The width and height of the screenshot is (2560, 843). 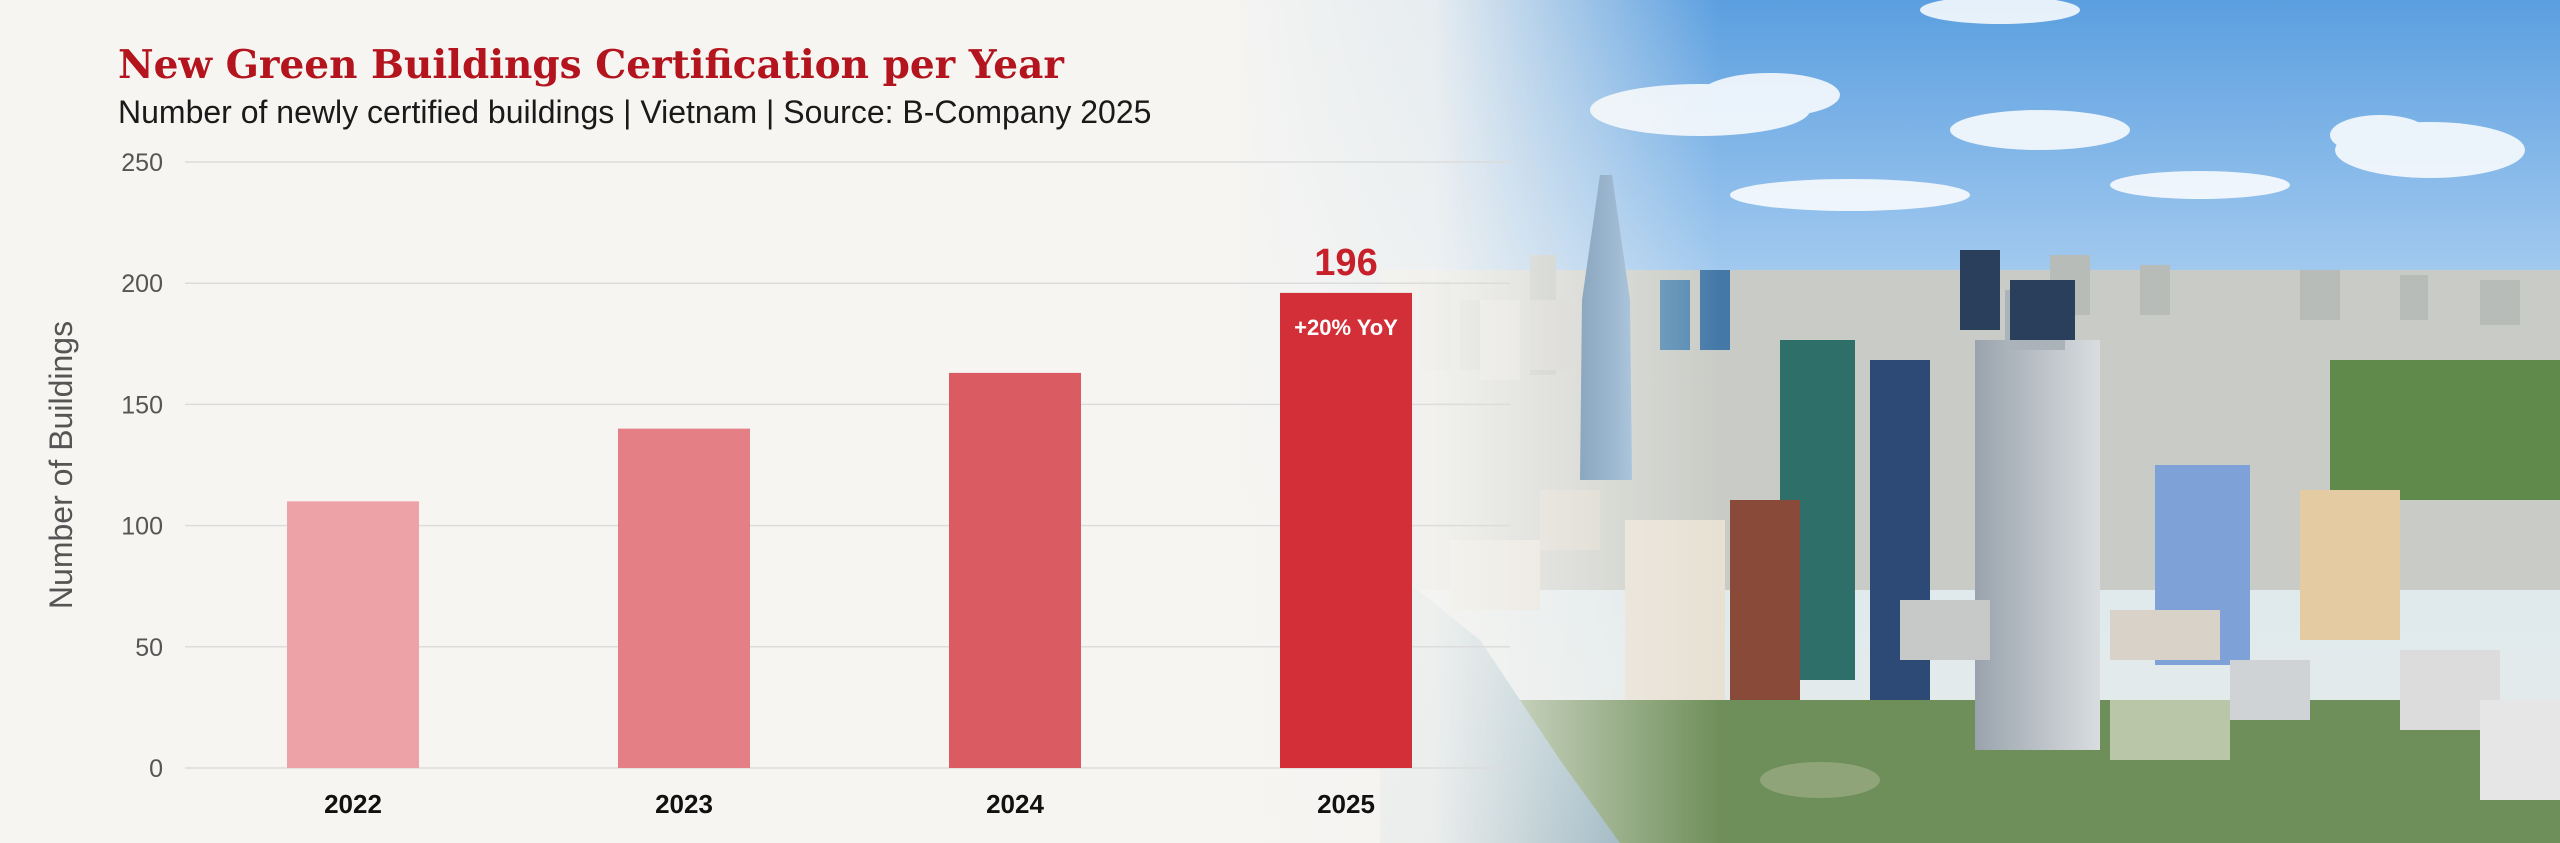 I want to click on bar-2025, so click(x=1346, y=530).